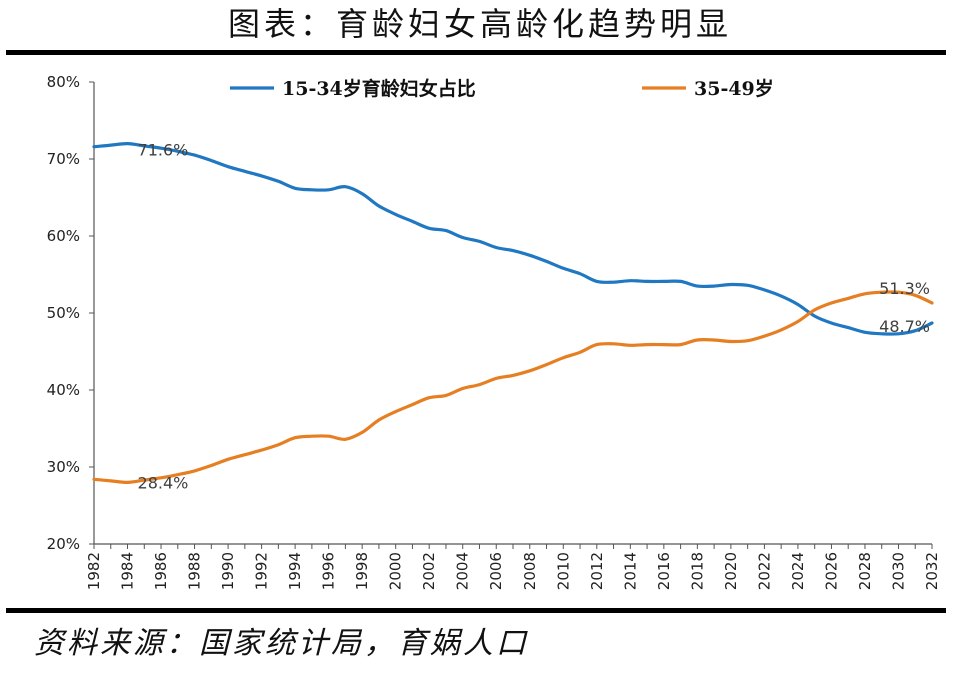 The image size is (960, 674). Describe the element at coordinates (63, 313) in the screenshot. I see `y-tick-label: 50%` at that location.